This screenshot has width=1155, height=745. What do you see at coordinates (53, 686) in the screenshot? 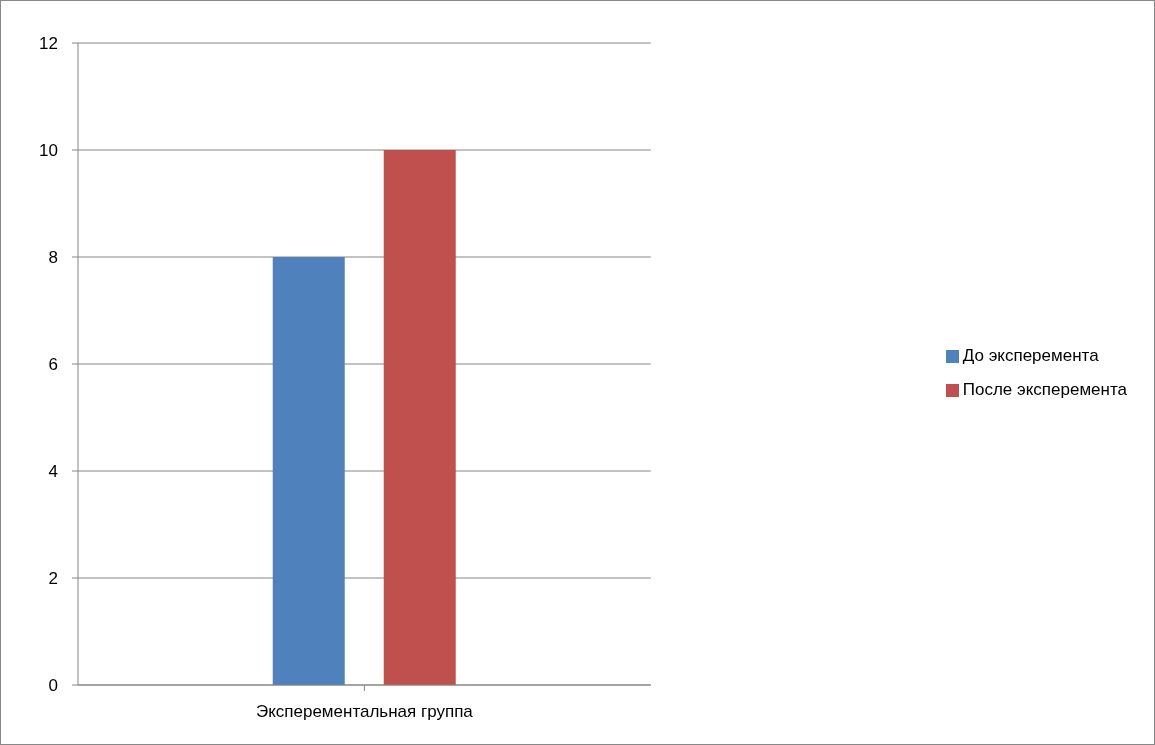
I see `y-tick-label: 0` at bounding box center [53, 686].